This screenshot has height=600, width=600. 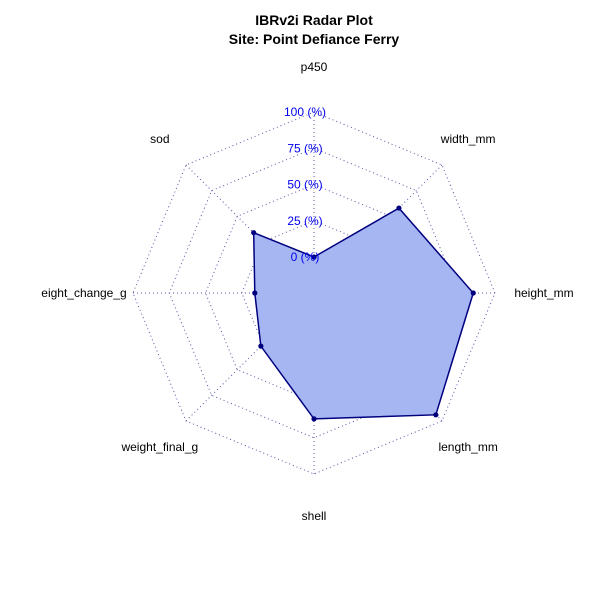 What do you see at coordinates (473, 293) in the screenshot?
I see `data-point-height_mm` at bounding box center [473, 293].